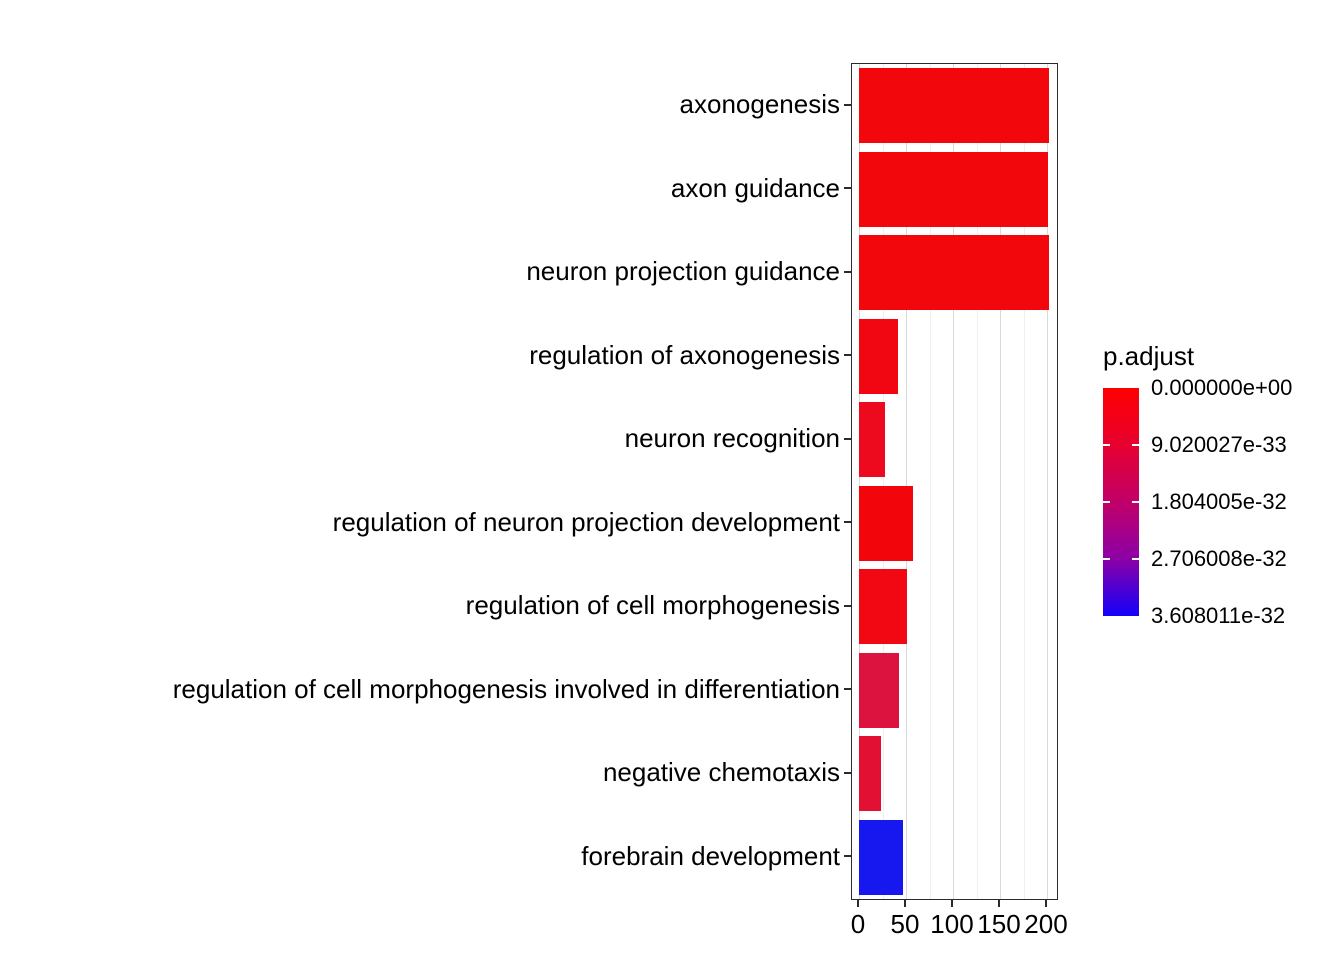 Image resolution: width=1344 pixels, height=960 pixels. I want to click on legend-label: 0.000000e+00, so click(1222, 387).